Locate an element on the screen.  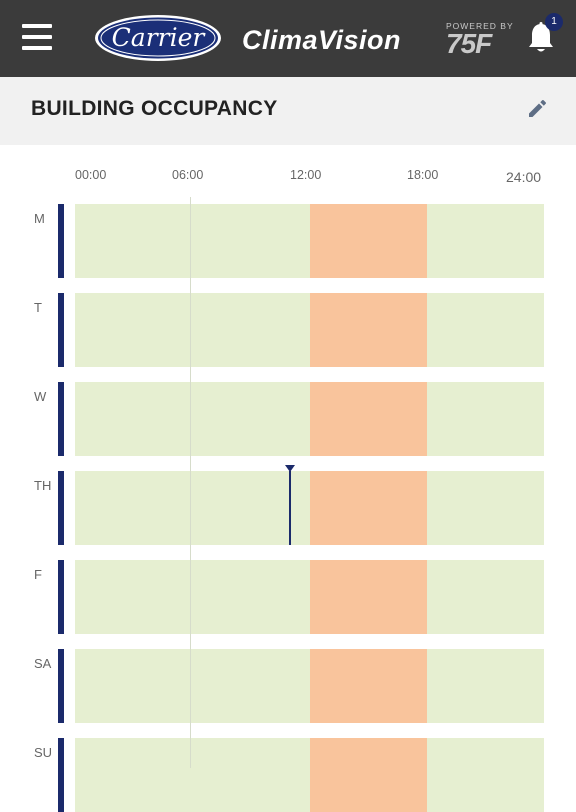
top-app-bar: Carrier ClimaVision POWERED BY 75F 1 is located at coordinates (288, 38).